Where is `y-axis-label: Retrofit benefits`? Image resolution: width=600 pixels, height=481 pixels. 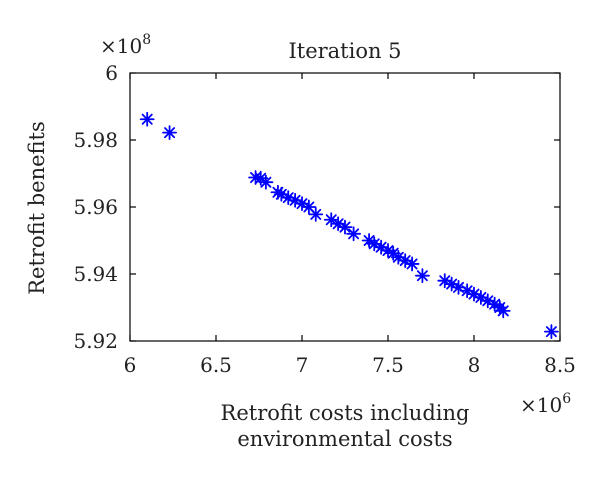
y-axis-label: Retrofit benefits is located at coordinates (37, 208).